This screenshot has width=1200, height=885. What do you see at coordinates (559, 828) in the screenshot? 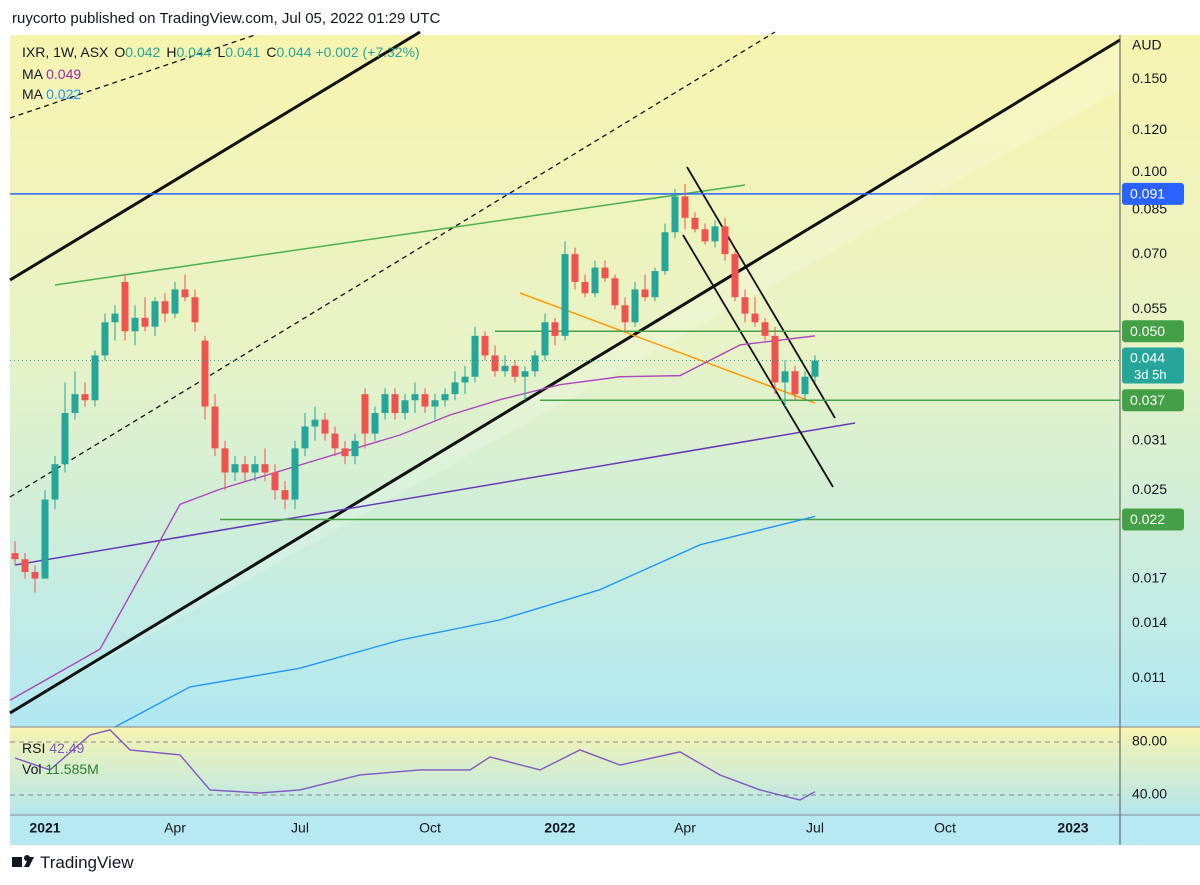
I see `x-tick-label: 2022` at bounding box center [559, 828].